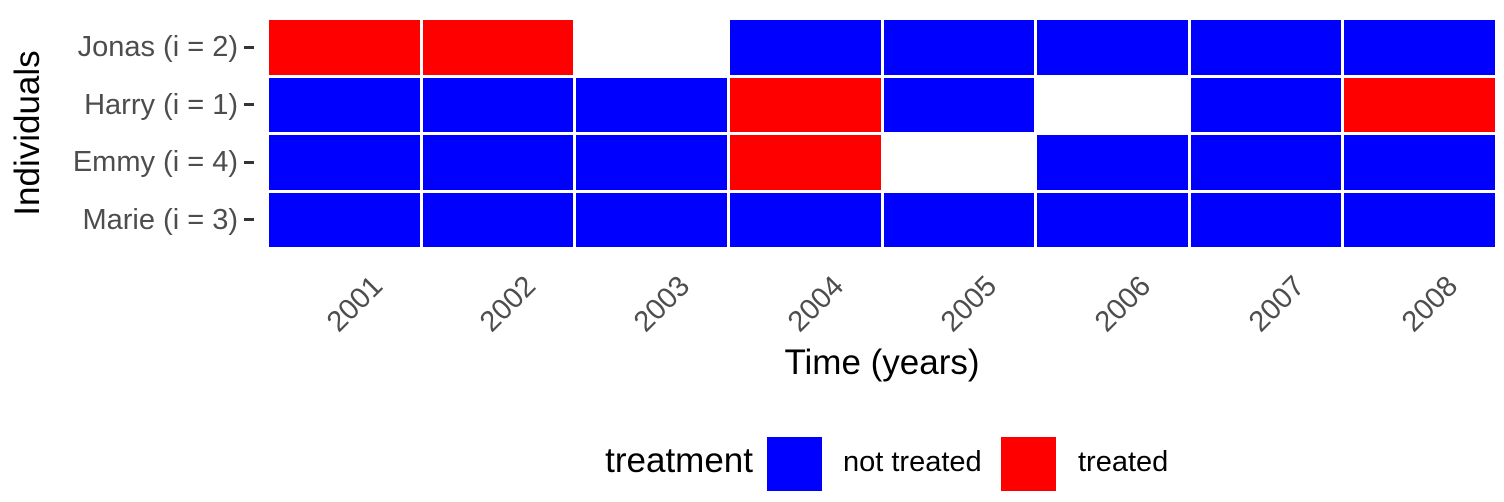 Image resolution: width=1504 pixels, height=502 pixels. Describe the element at coordinates (155, 162) in the screenshot. I see `y-tick-label: Emmy (i = 4)` at that location.